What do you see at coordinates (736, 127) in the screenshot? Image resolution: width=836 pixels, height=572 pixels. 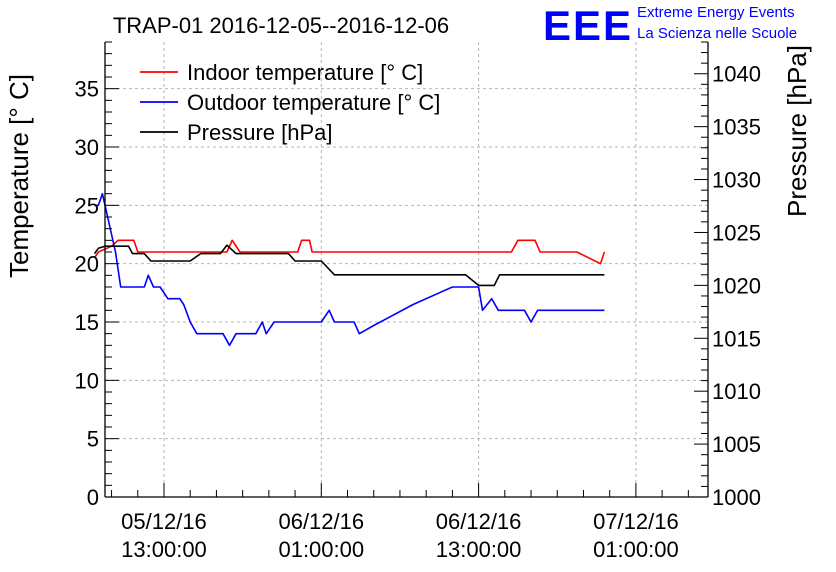 I see `y2-tick-label: 1035` at bounding box center [736, 127].